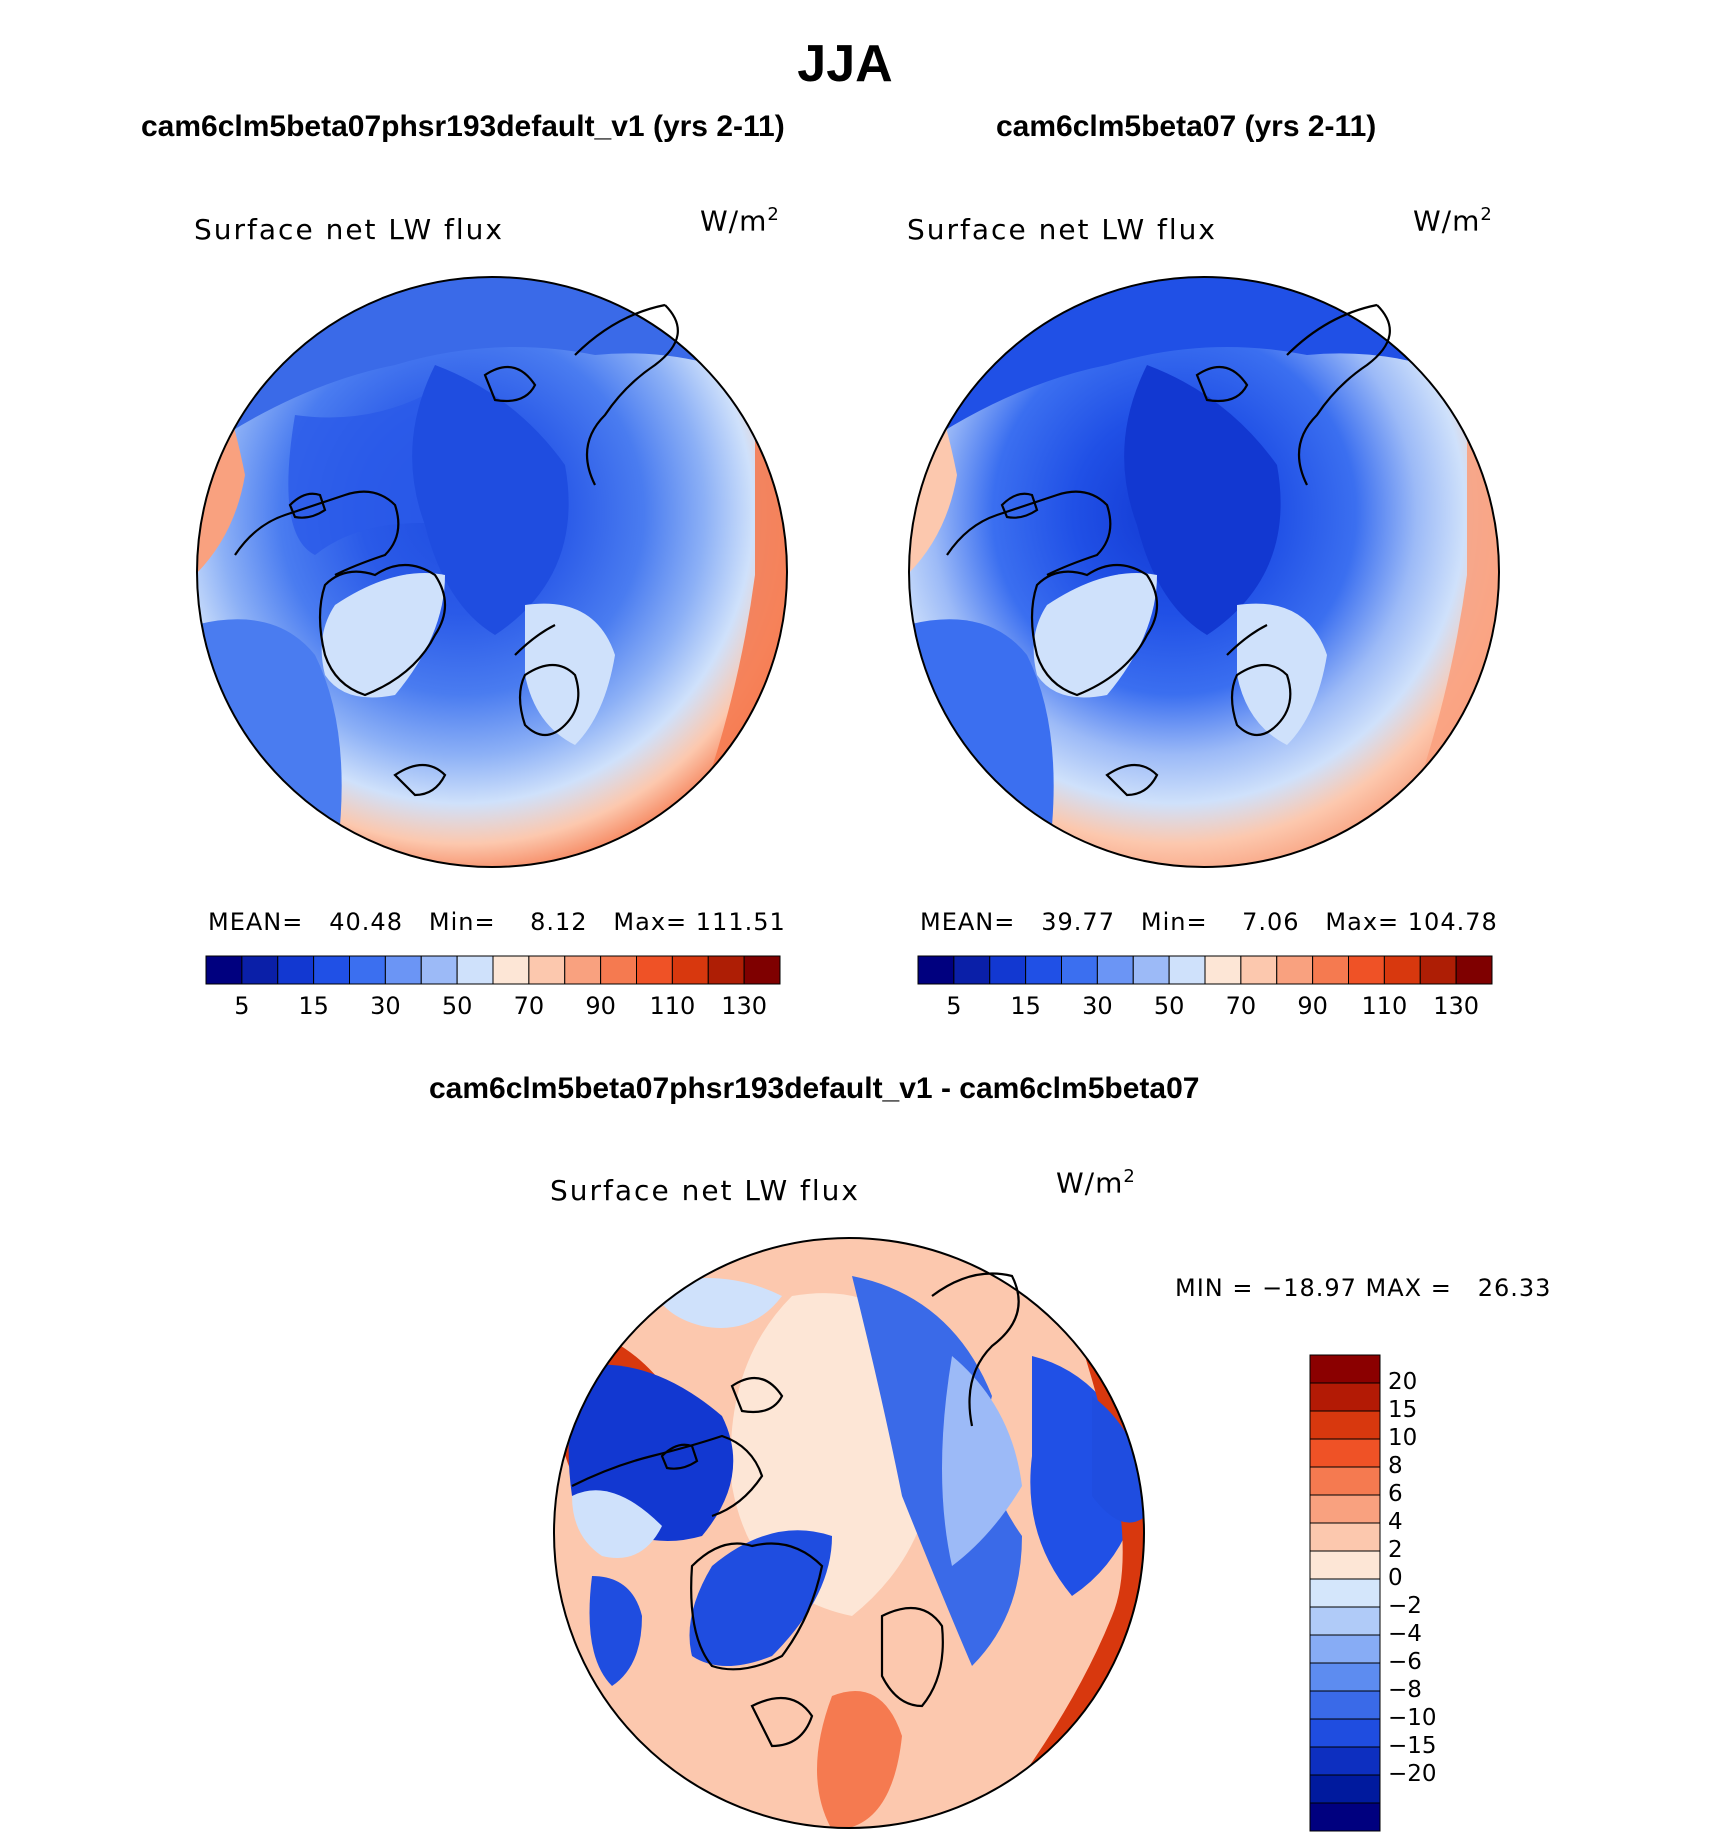 This screenshot has width=1710, height=1840. Describe the element at coordinates (559, 922) in the screenshot. I see `left-min-value: 8.12` at that location.